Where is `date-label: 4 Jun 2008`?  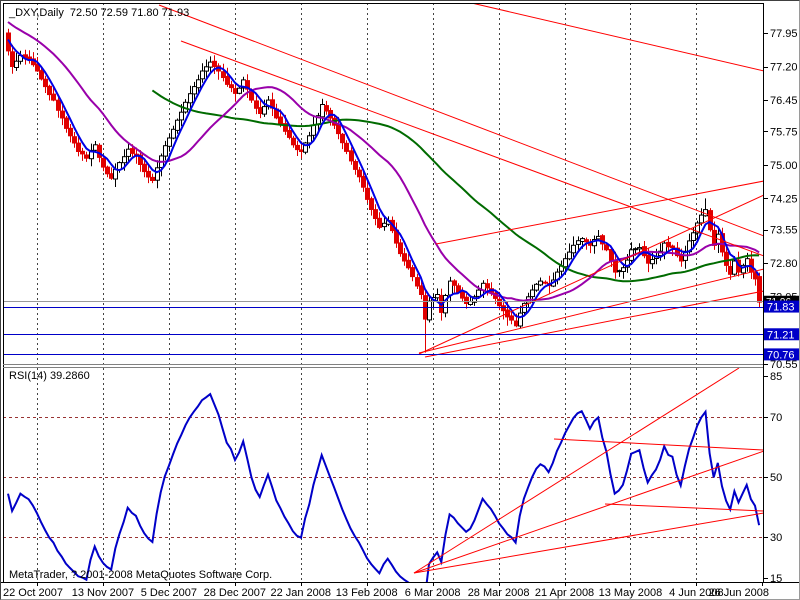
date-label: 4 Jun 2008 is located at coordinates (696, 593).